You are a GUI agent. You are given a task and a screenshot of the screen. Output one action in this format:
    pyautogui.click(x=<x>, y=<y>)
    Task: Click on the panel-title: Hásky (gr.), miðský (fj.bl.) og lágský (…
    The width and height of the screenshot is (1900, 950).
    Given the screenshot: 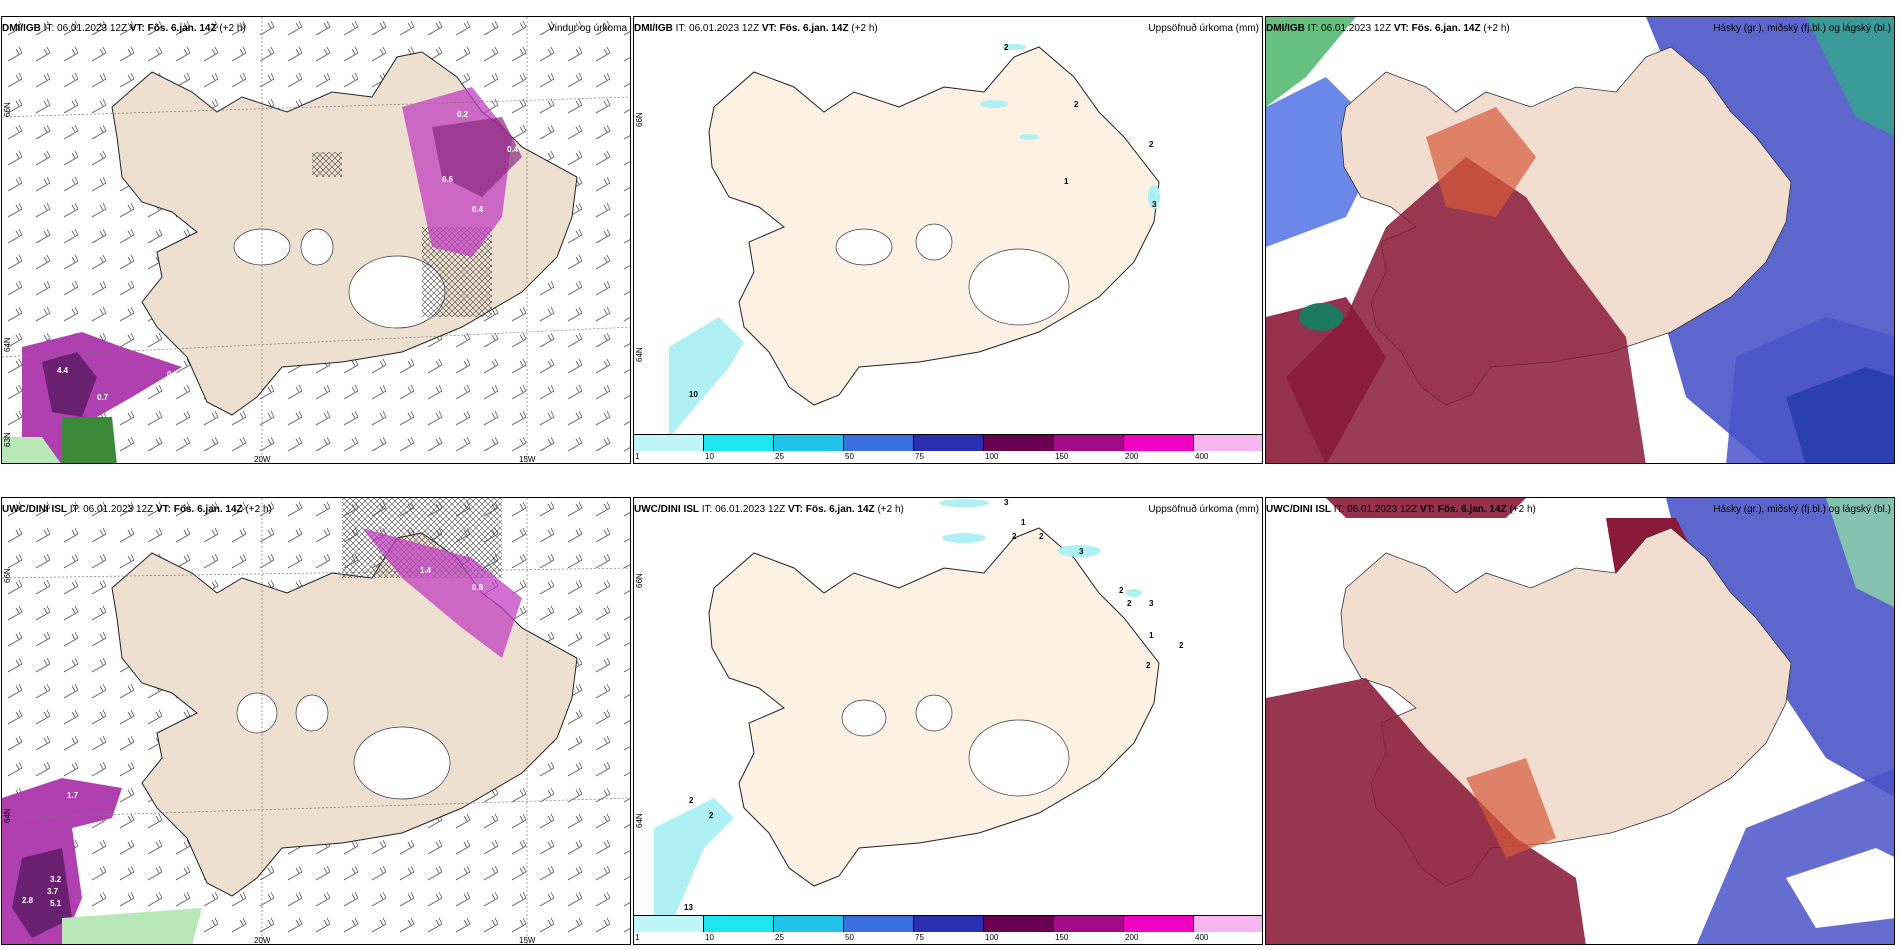 What is the action you would take?
    pyautogui.click(x=1802, y=28)
    